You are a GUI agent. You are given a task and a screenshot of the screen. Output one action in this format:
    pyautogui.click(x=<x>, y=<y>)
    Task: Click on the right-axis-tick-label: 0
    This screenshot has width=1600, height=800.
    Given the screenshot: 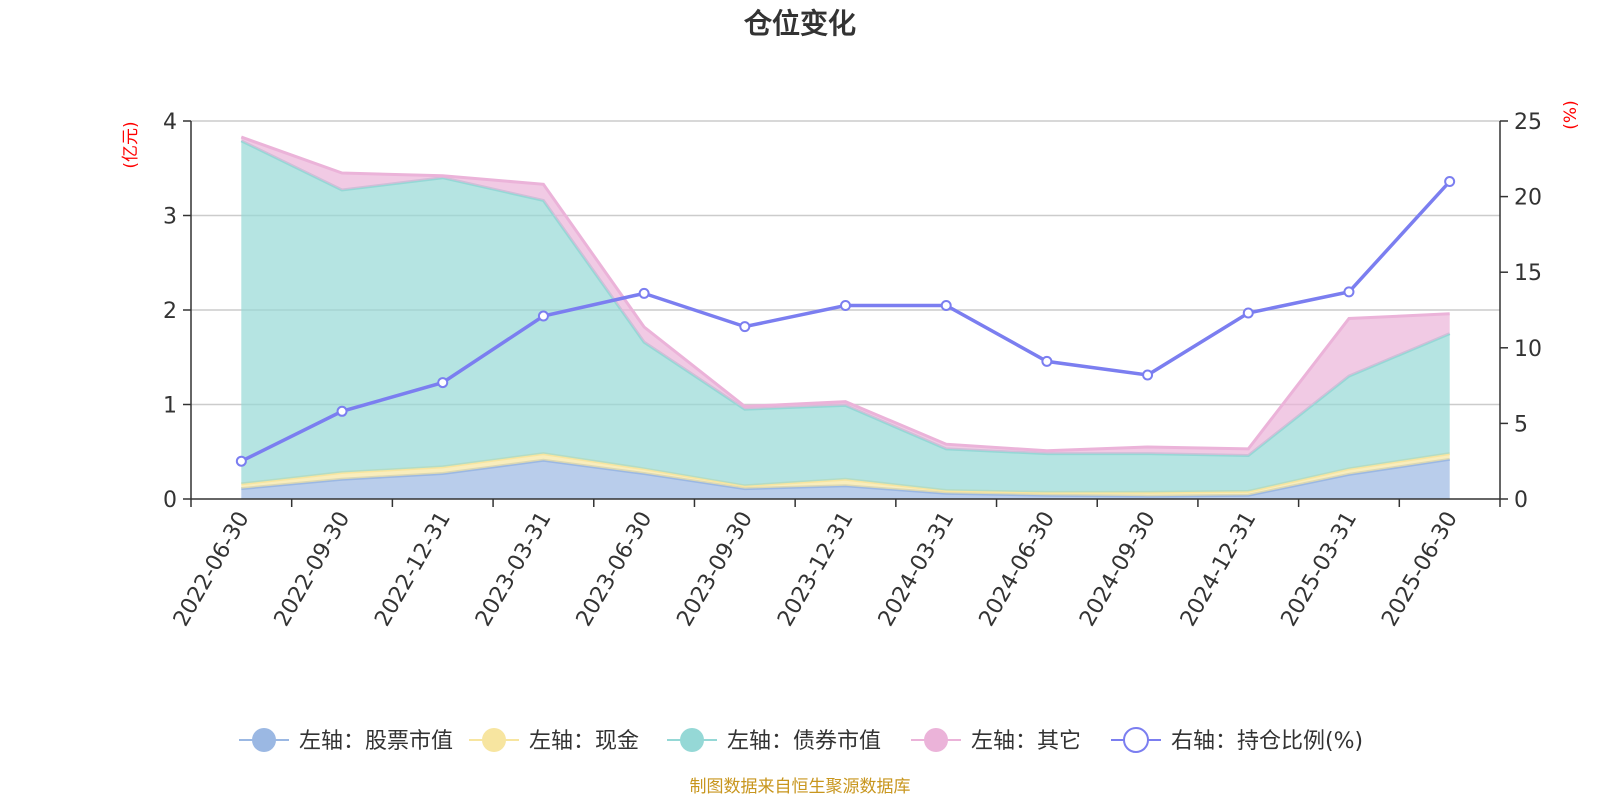 What is the action you would take?
    pyautogui.click(x=1521, y=500)
    